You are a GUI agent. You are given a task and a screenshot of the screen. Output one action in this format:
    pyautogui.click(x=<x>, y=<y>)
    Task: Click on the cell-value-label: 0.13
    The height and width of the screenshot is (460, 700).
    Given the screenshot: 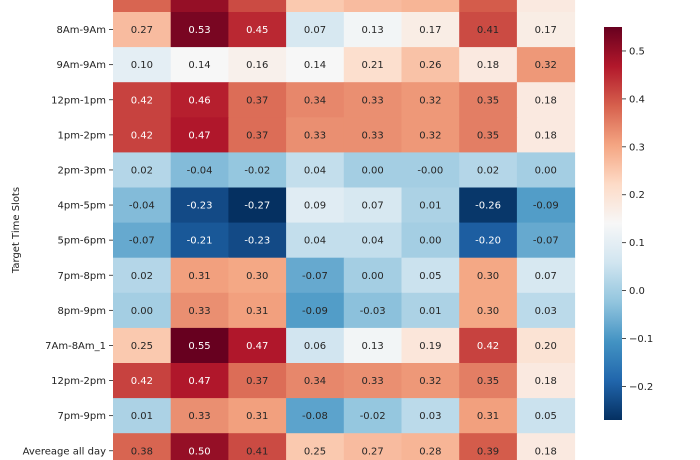 What is the action you would take?
    pyautogui.click(x=373, y=30)
    